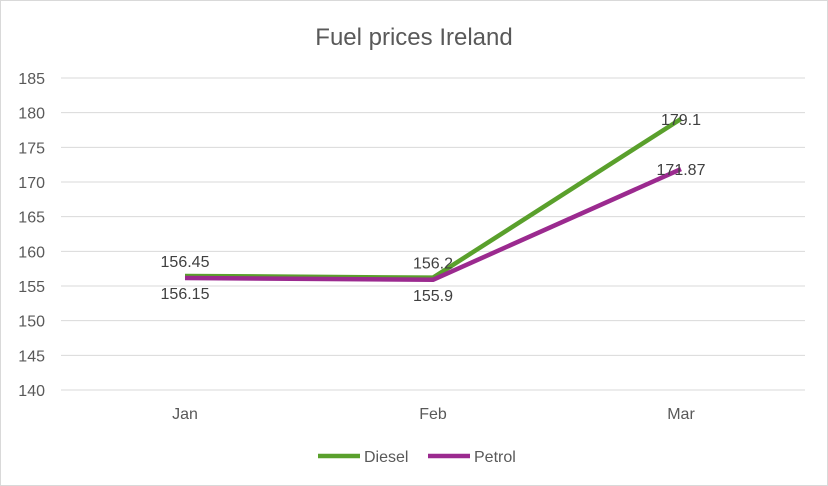  What do you see at coordinates (495, 457) in the screenshot?
I see `legend-label-petrol: Petrol` at bounding box center [495, 457].